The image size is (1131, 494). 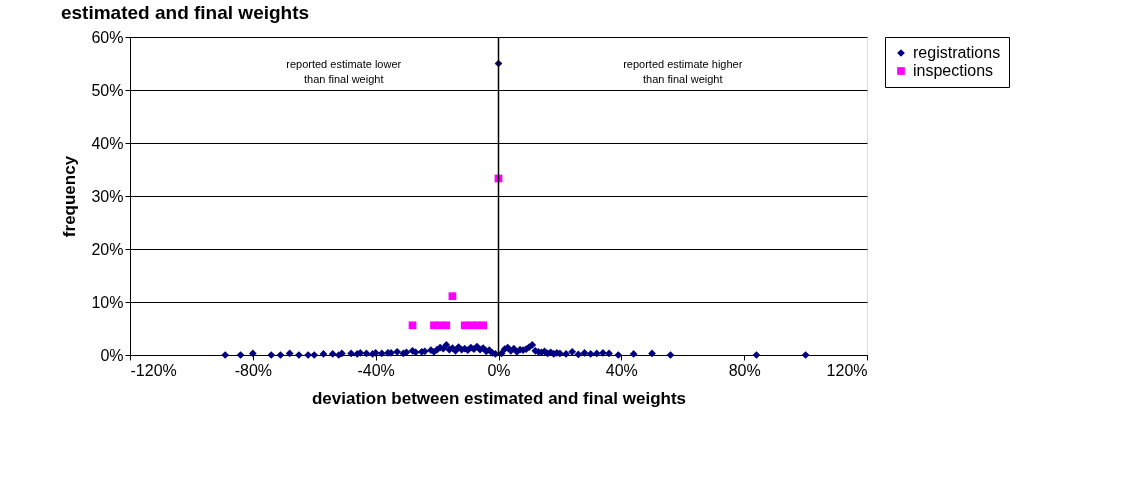 I want to click on y-tick-label: 20%, so click(x=107, y=249).